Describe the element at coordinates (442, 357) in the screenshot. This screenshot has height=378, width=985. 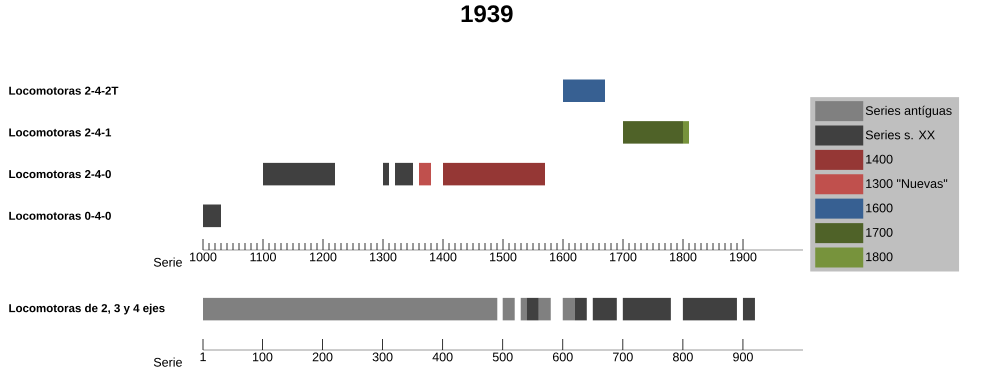
I see `x-tick-label: 400` at that location.